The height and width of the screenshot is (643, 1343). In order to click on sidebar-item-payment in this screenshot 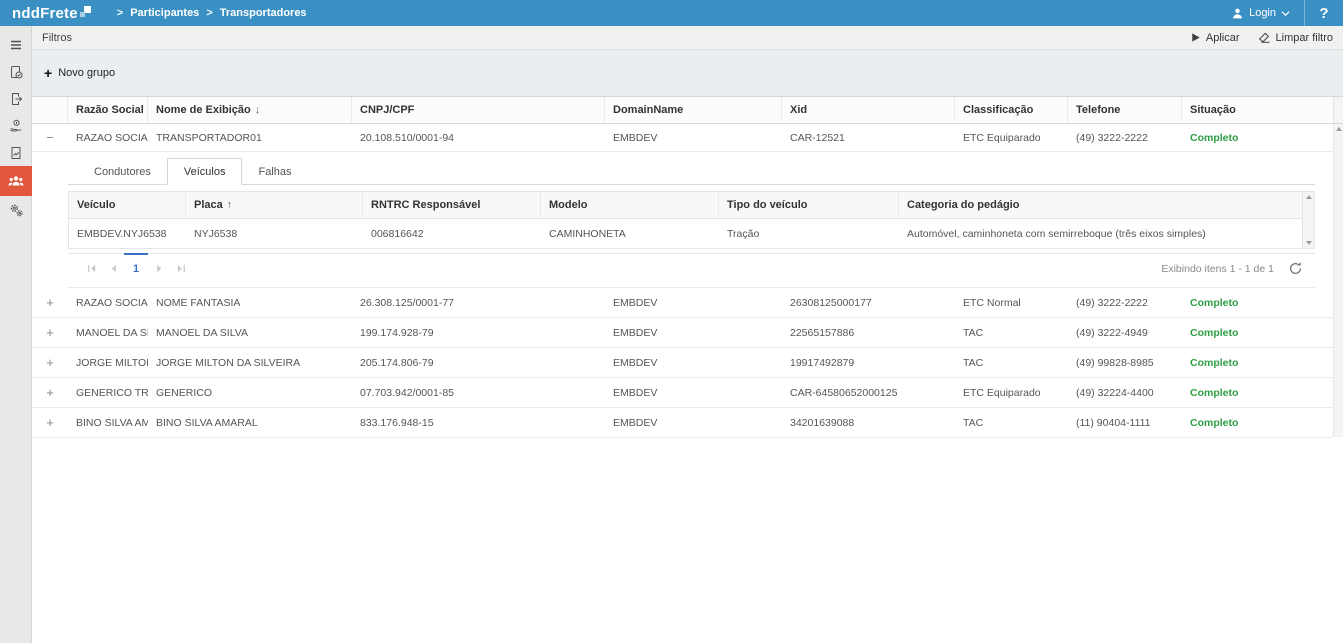, I will do `click(16, 125)`.